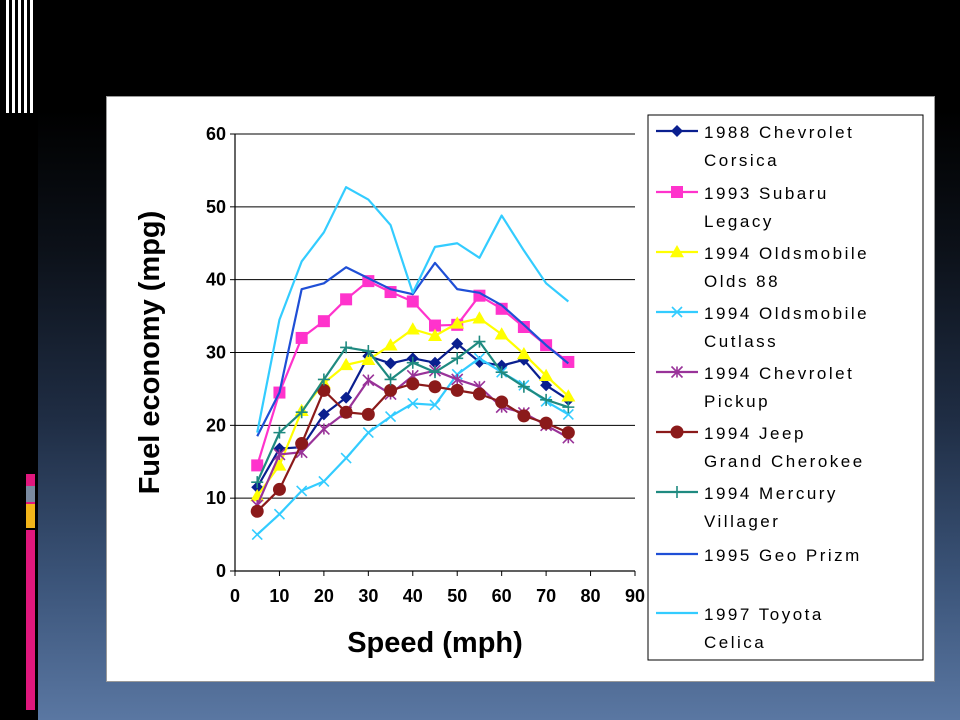 Image resolution: width=960 pixels, height=720 pixels. I want to click on y-tick-label: 20, so click(216, 425).